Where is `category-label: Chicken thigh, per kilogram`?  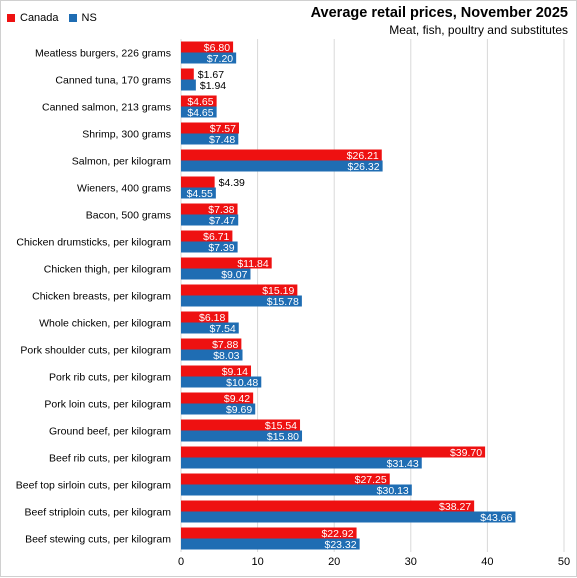
category-label: Chicken thigh, per kilogram is located at coordinates (107, 270).